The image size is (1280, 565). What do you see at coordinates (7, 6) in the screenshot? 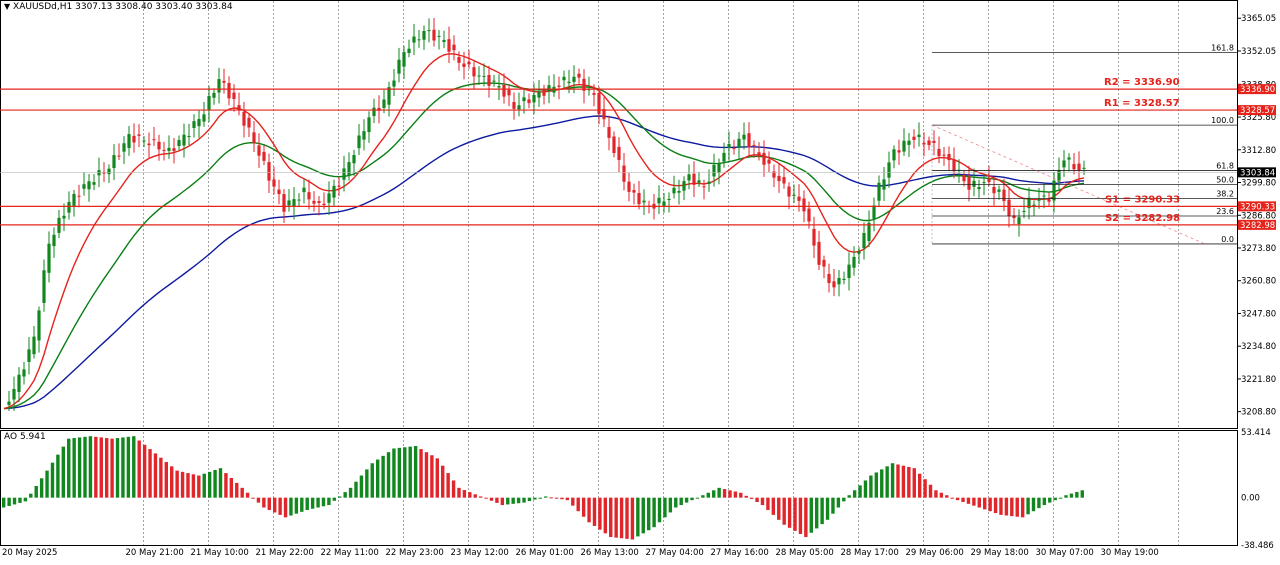
I see `collapse-triangle-icon: ▼` at bounding box center [7, 6].